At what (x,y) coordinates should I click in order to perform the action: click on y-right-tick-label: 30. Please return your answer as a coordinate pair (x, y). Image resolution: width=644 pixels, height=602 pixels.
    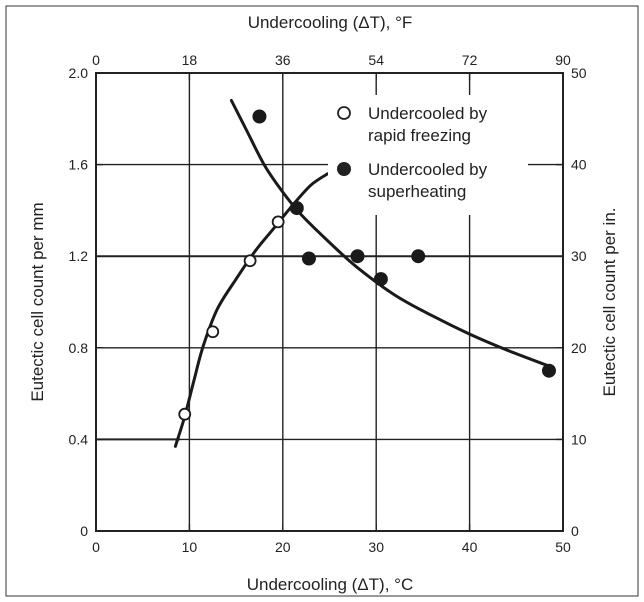
    Looking at the image, I should click on (579, 256).